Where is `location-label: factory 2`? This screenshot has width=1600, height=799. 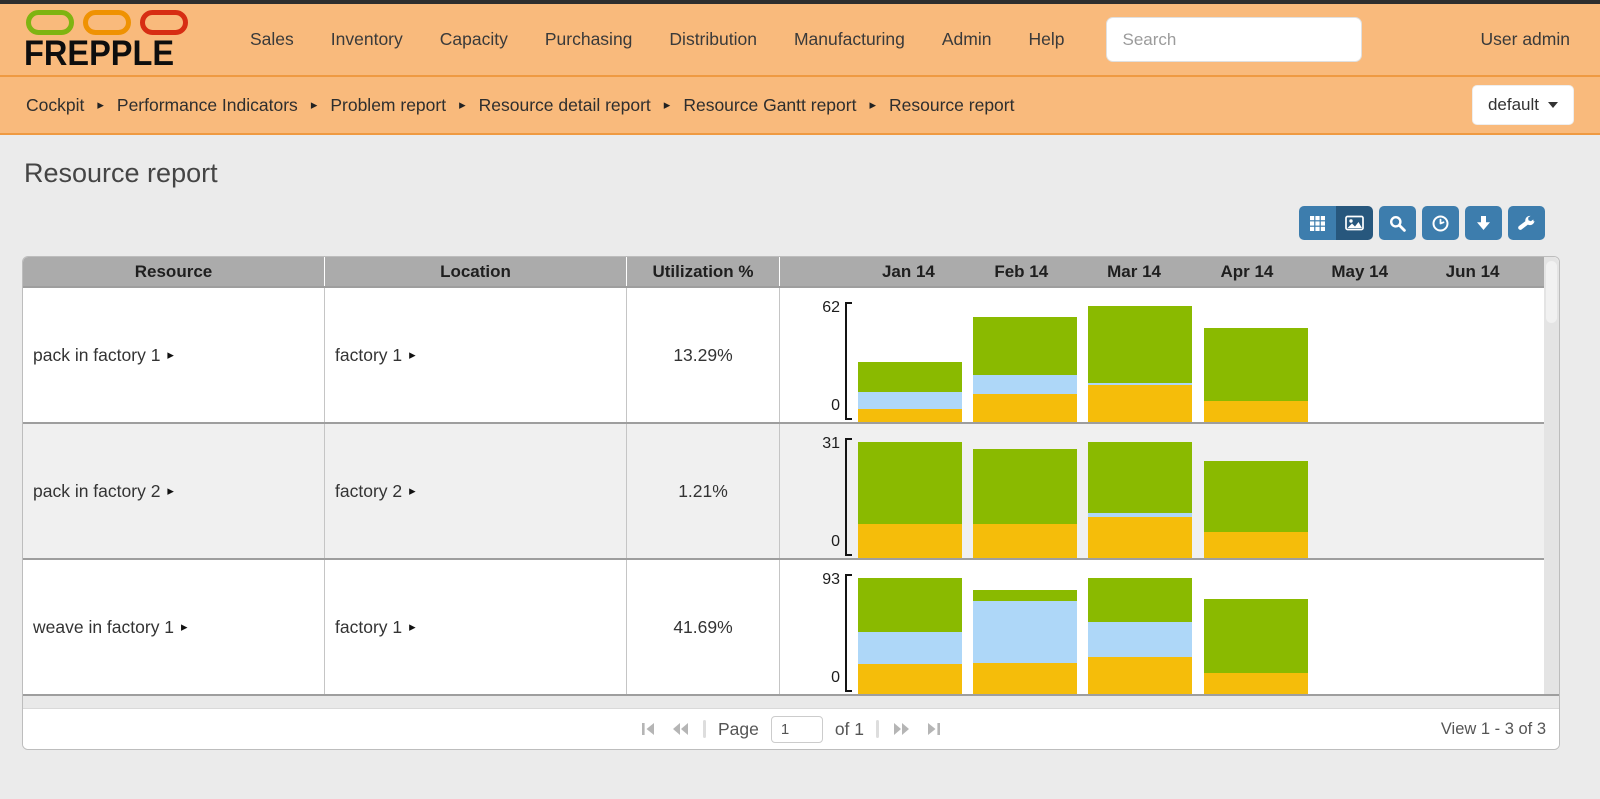 location-label: factory 2 is located at coordinates (369, 490).